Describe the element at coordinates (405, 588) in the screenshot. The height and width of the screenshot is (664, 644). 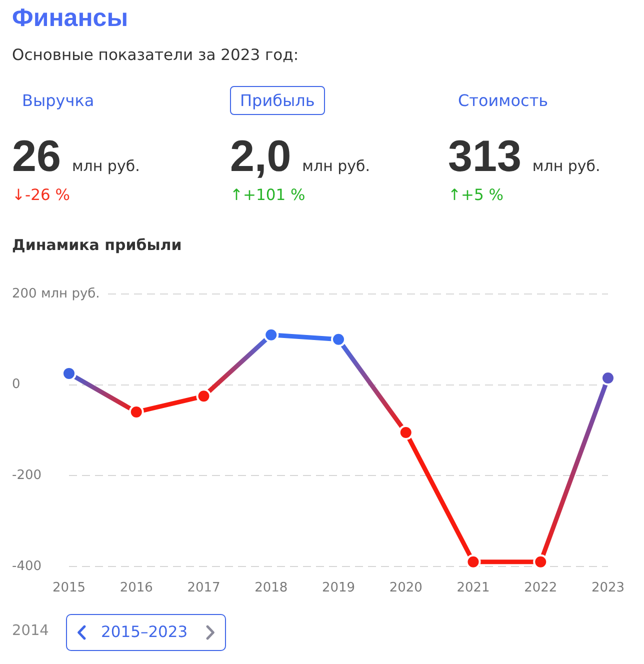
I see `x-tick-label: 2020` at that location.